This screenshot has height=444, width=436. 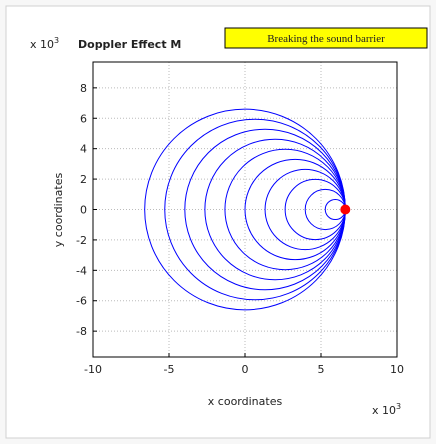 I want to click on x-axis-label: x coordinates, so click(x=245, y=401).